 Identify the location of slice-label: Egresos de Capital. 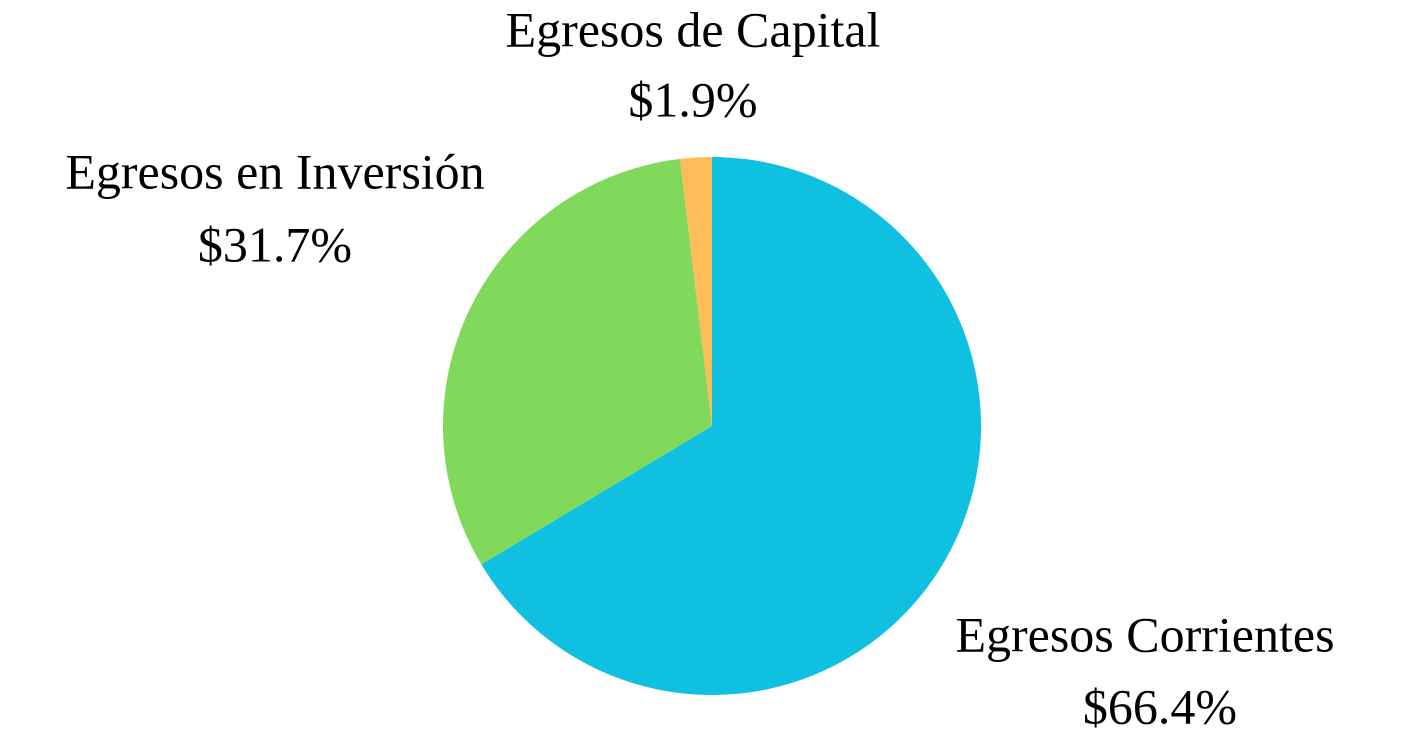
(693, 29).